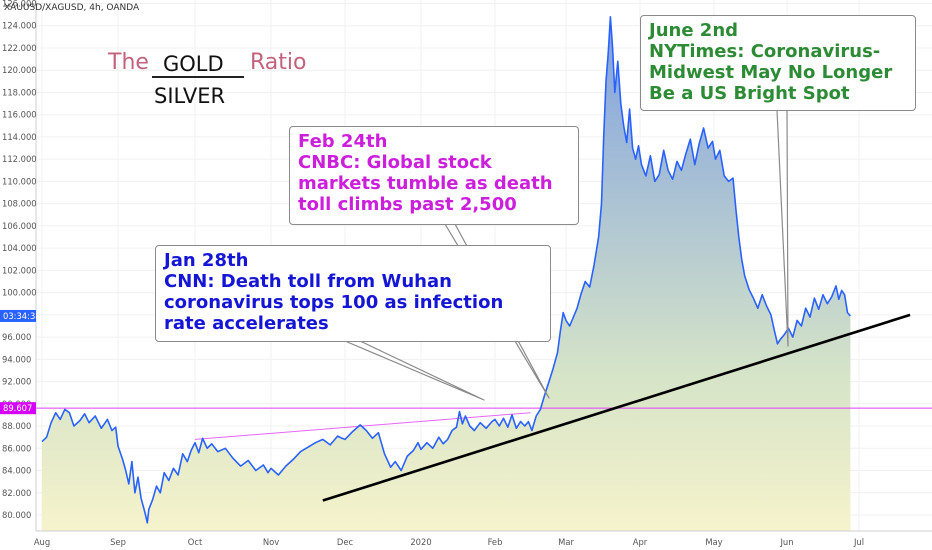  Describe the element at coordinates (19, 26) in the screenshot. I see `y-tick-label: 124.000` at that location.